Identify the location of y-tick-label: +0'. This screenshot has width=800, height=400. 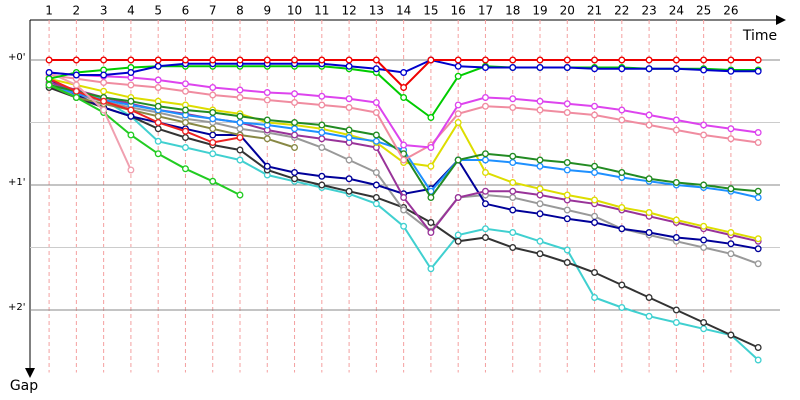
(17, 57).